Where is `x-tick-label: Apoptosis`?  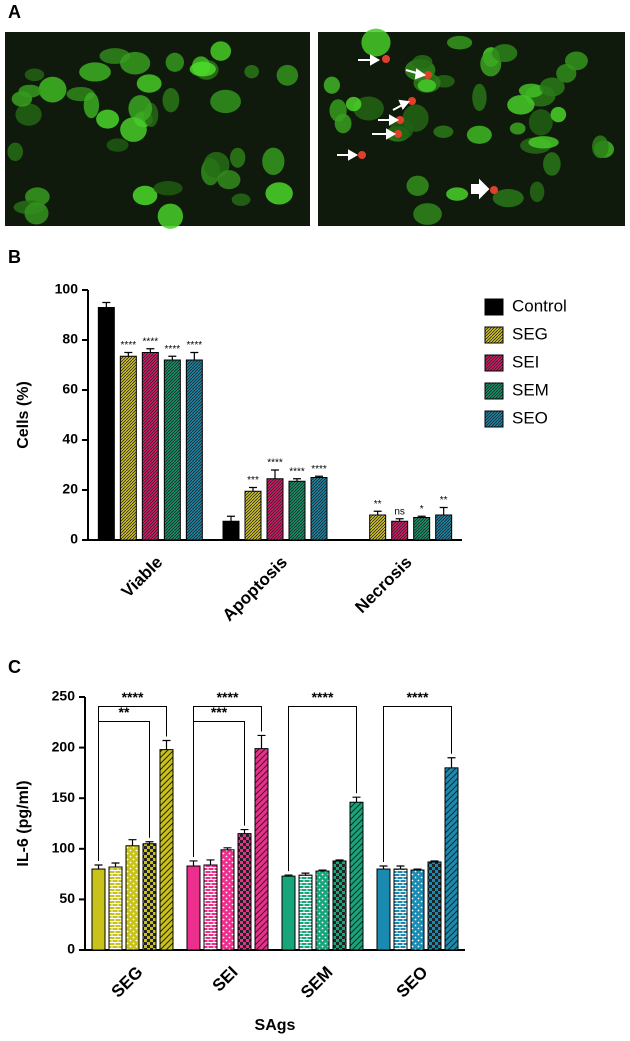
x-tick-label: Apoptosis is located at coordinates (255, 589).